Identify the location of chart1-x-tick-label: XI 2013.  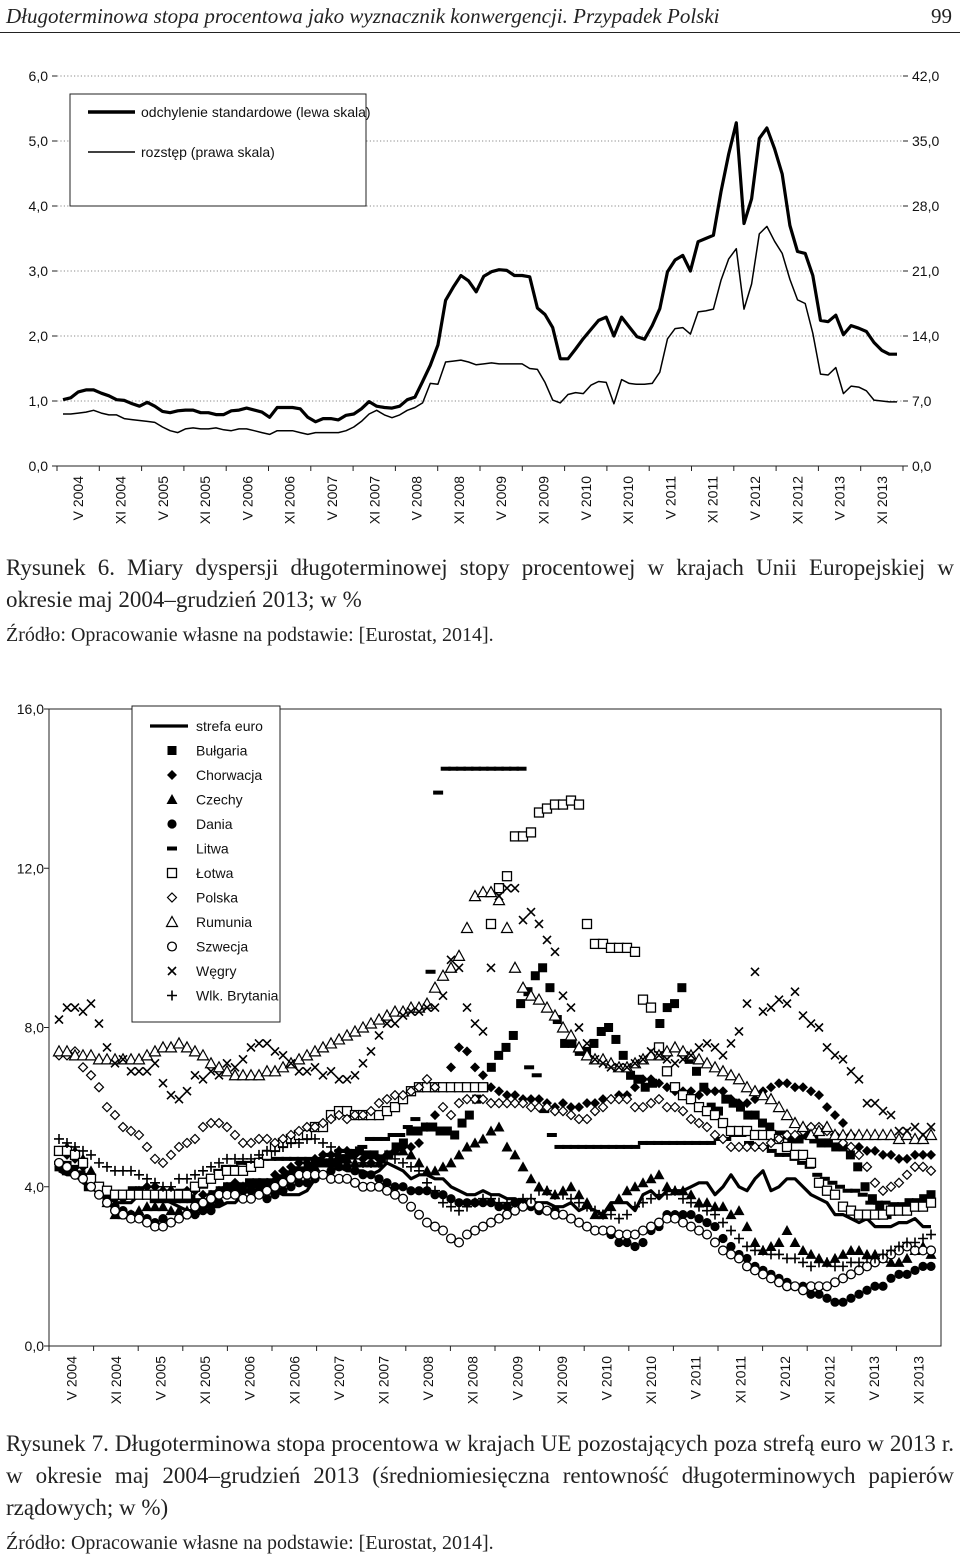
(882, 500).